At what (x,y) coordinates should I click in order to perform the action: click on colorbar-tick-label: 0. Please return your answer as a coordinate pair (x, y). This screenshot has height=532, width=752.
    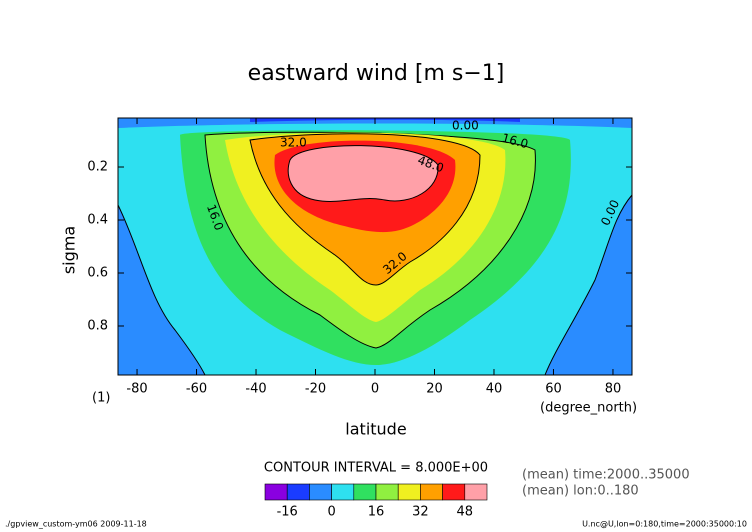
    Looking at the image, I should click on (331, 512).